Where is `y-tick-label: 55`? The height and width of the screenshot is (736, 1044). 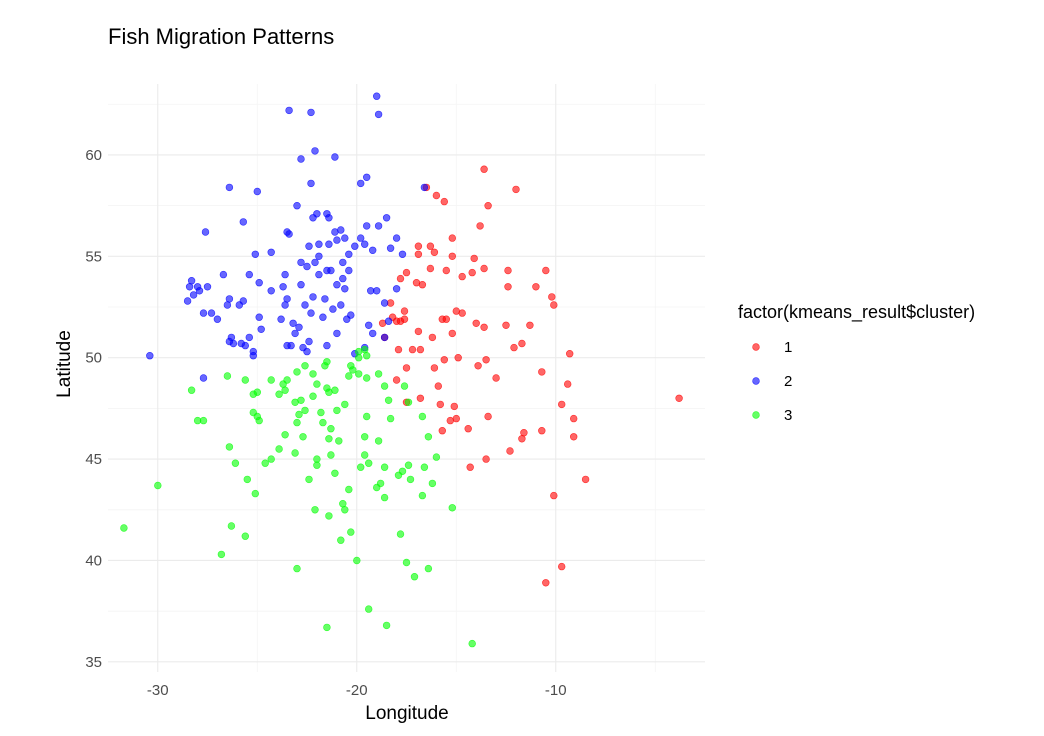 y-tick-label: 55 is located at coordinates (93, 256).